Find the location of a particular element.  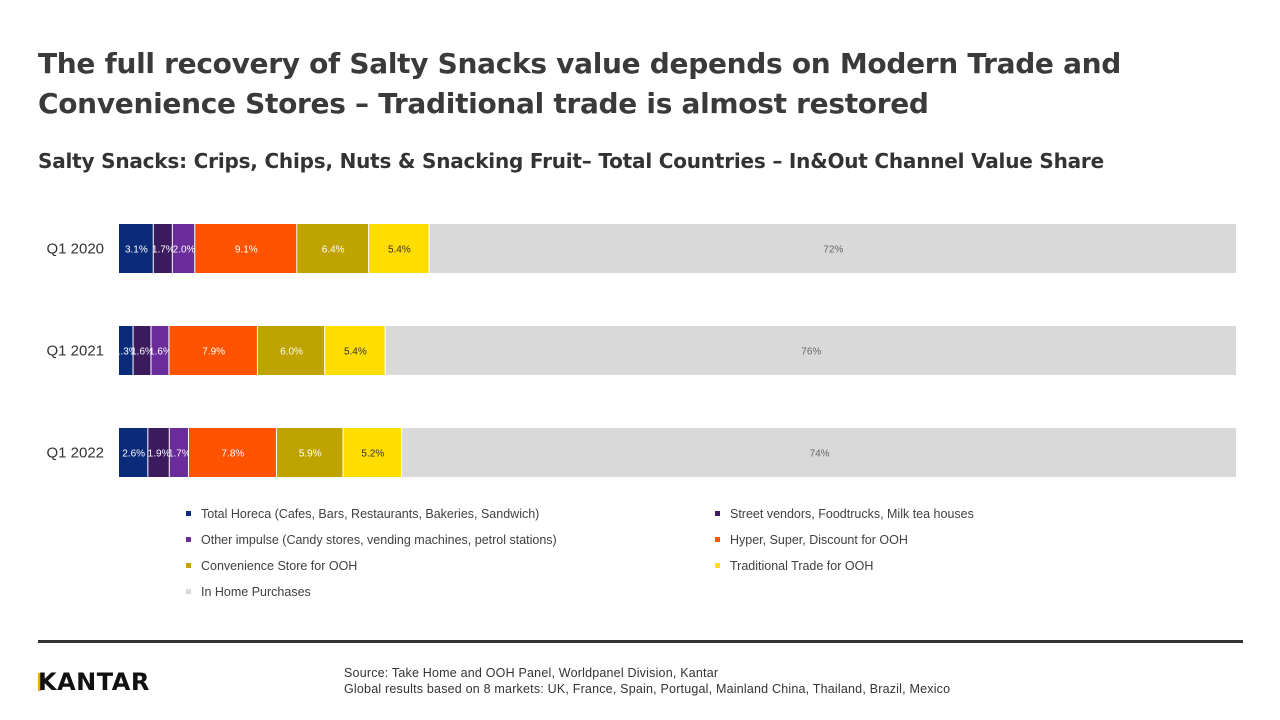

data-label: 1.3% is located at coordinates (126, 352).